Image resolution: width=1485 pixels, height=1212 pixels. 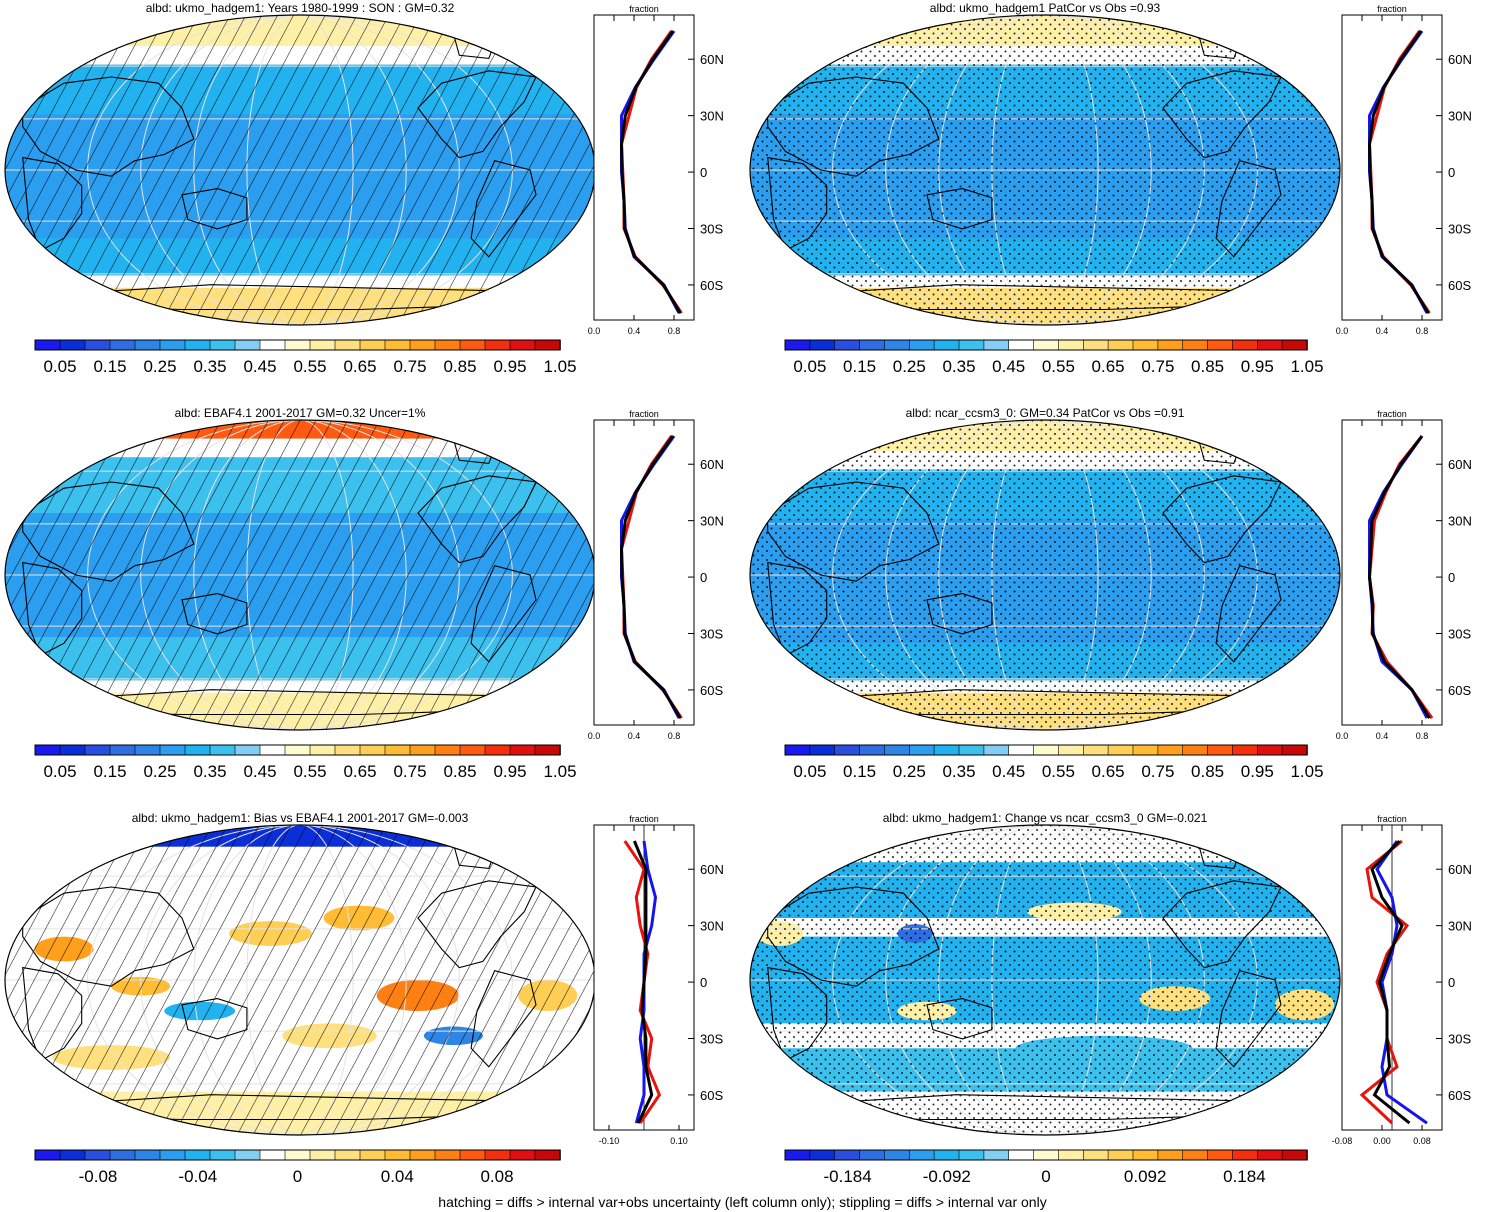 I want to click on profile-tick-label: 0.4, so click(x=1382, y=736).